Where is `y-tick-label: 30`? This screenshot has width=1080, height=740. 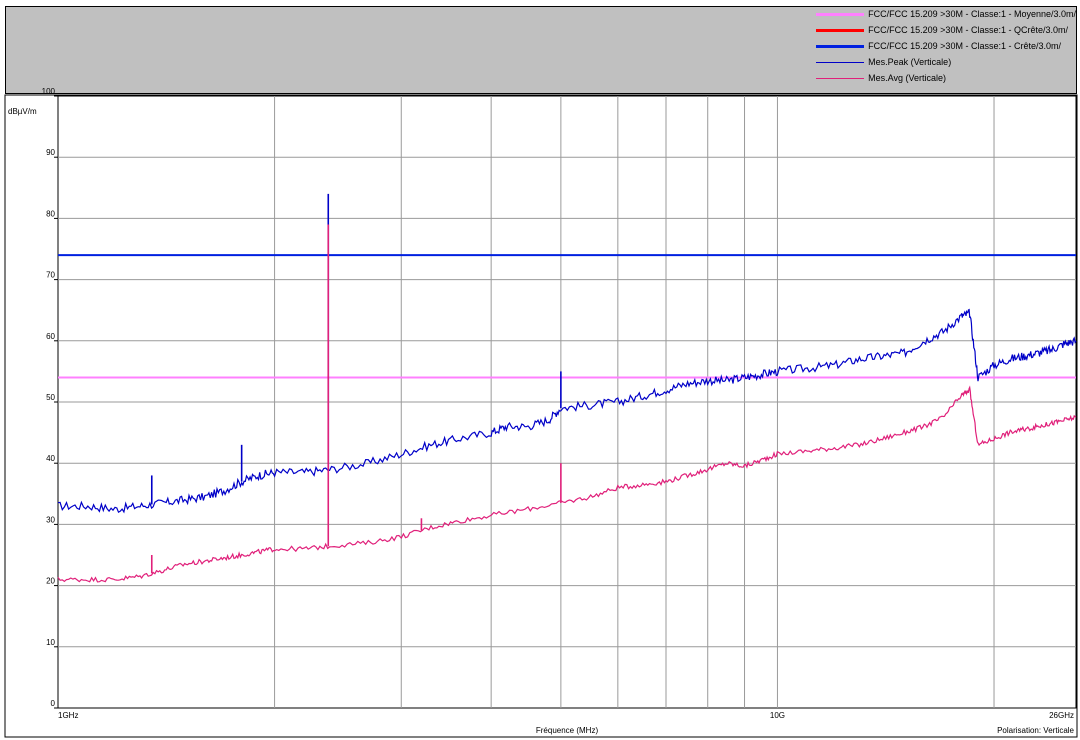 y-tick-label: 30 is located at coordinates (50, 519).